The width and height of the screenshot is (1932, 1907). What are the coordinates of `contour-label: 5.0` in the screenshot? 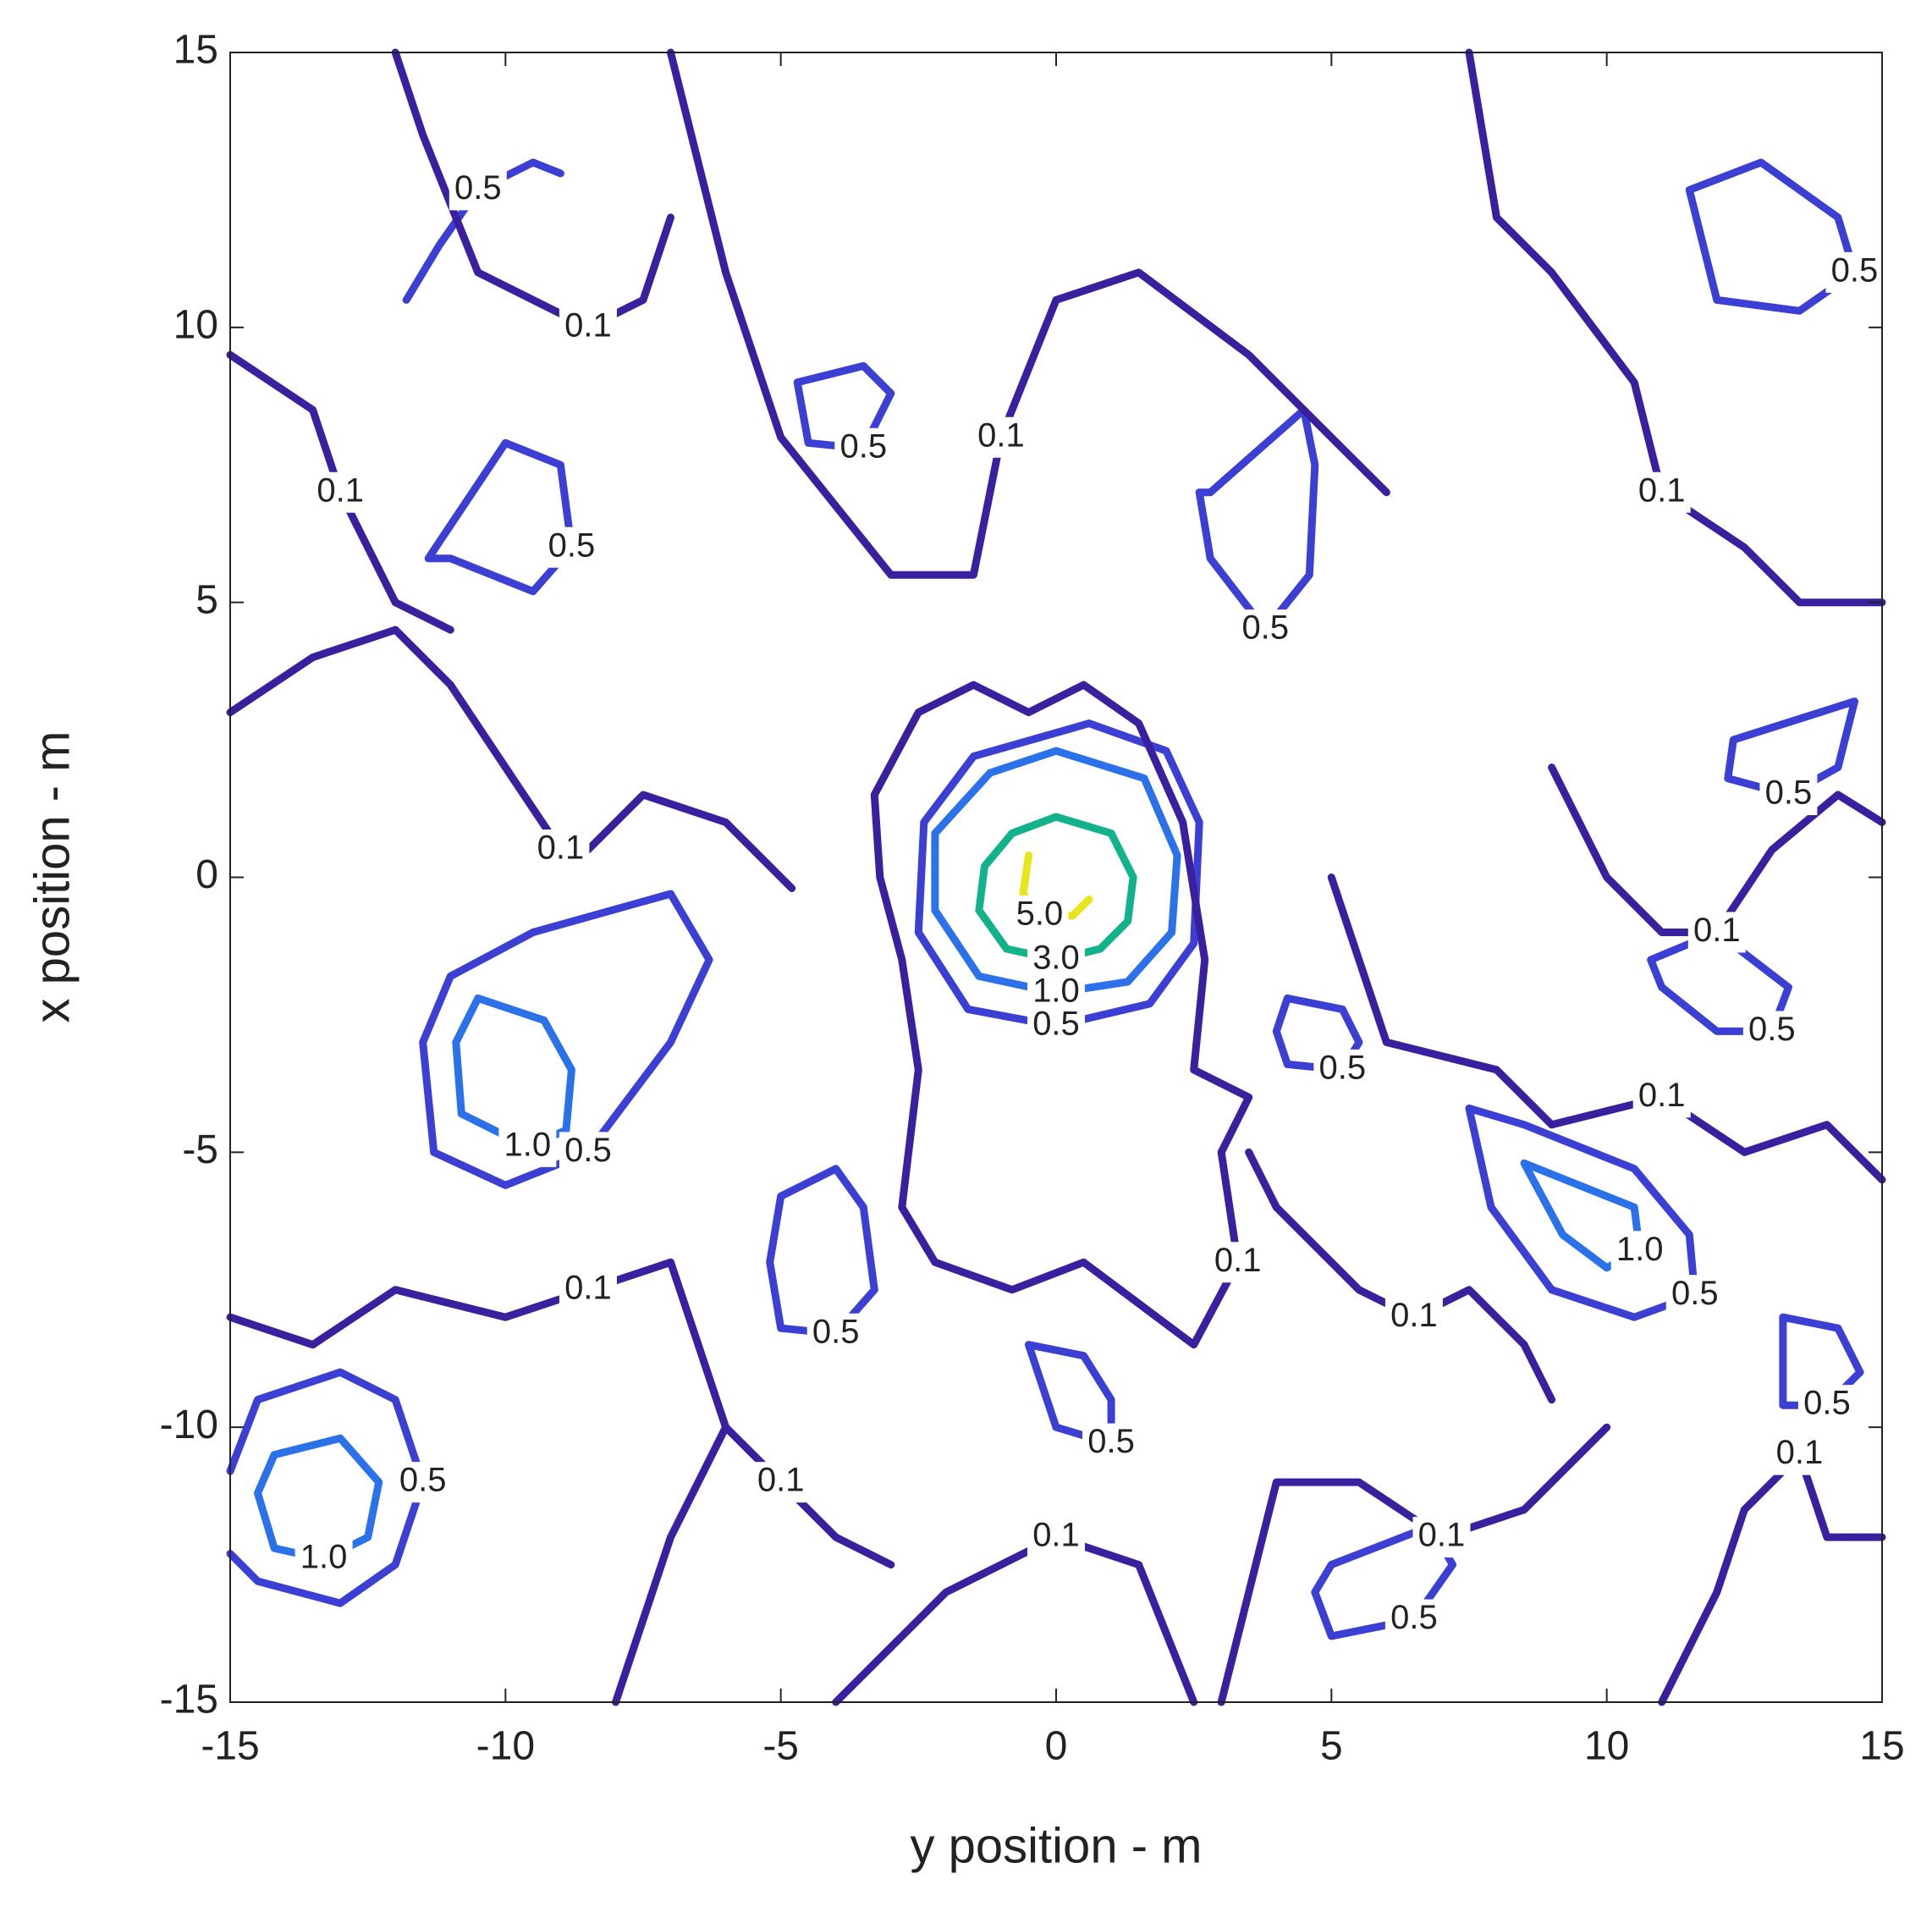 It's located at (1040, 914).